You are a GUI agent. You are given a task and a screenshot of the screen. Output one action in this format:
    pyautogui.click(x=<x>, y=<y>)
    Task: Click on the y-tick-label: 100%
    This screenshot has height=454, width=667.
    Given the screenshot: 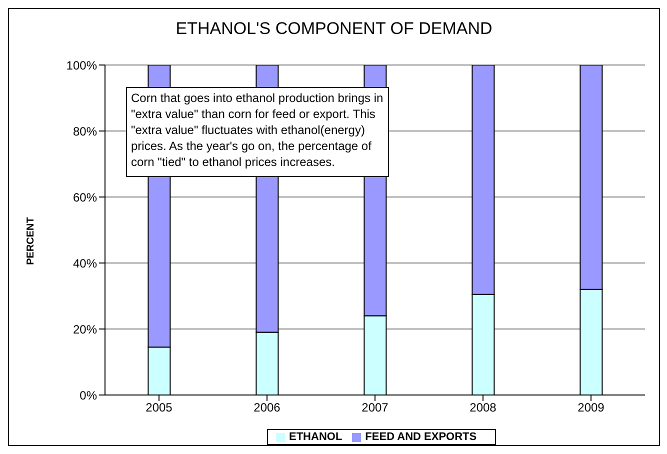 What is the action you would take?
    pyautogui.click(x=82, y=65)
    